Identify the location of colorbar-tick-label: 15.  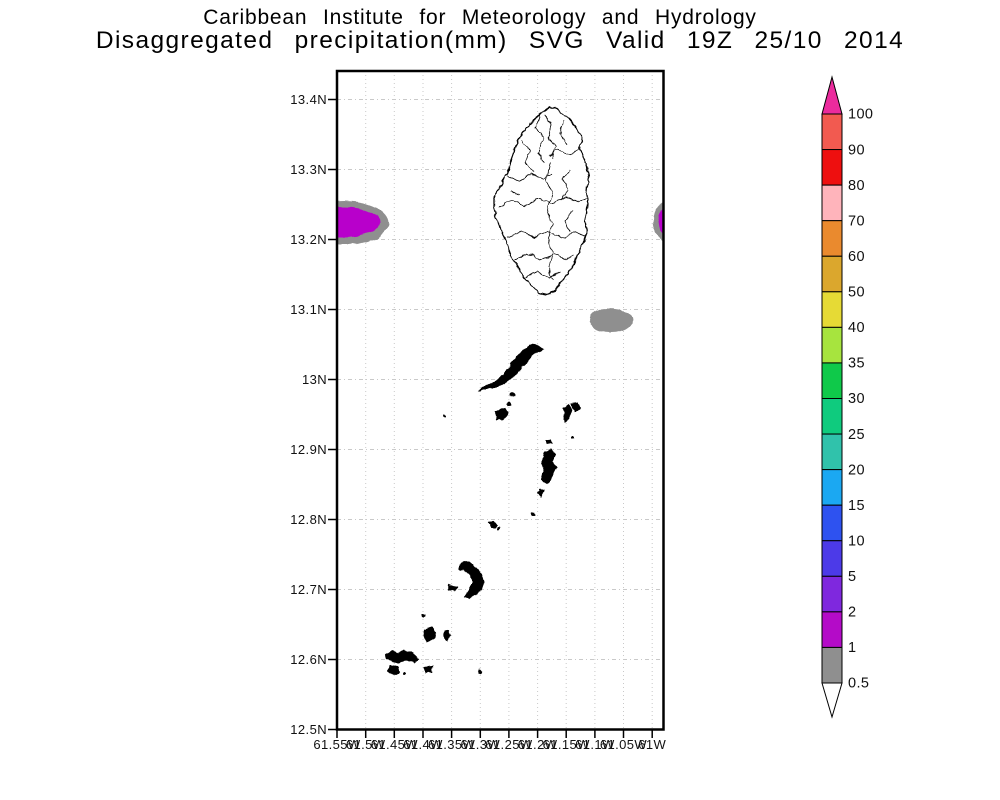
(856, 506).